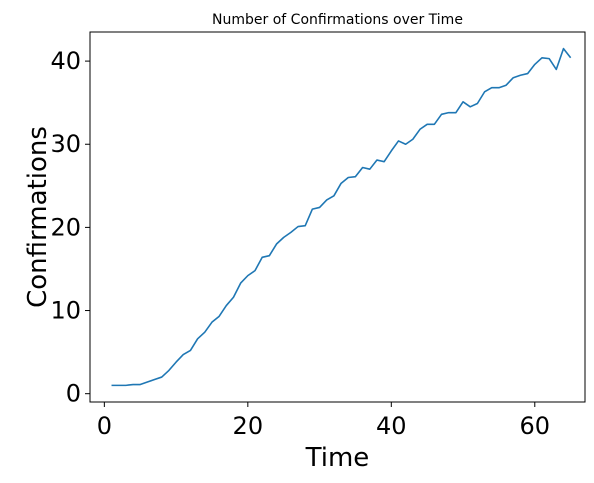 The image size is (594, 483). I want to click on y-tick-label: 0, so click(73, 394).